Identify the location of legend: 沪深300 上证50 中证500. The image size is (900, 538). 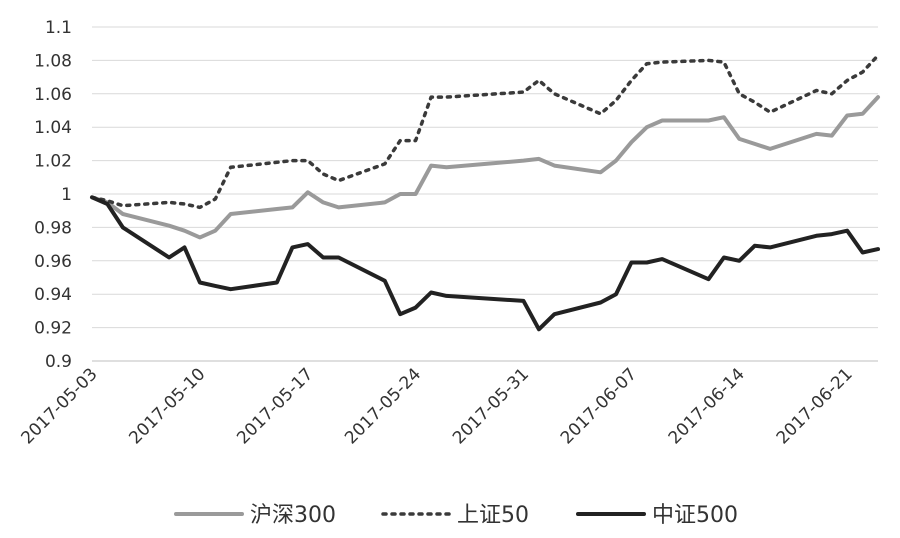
(456, 515).